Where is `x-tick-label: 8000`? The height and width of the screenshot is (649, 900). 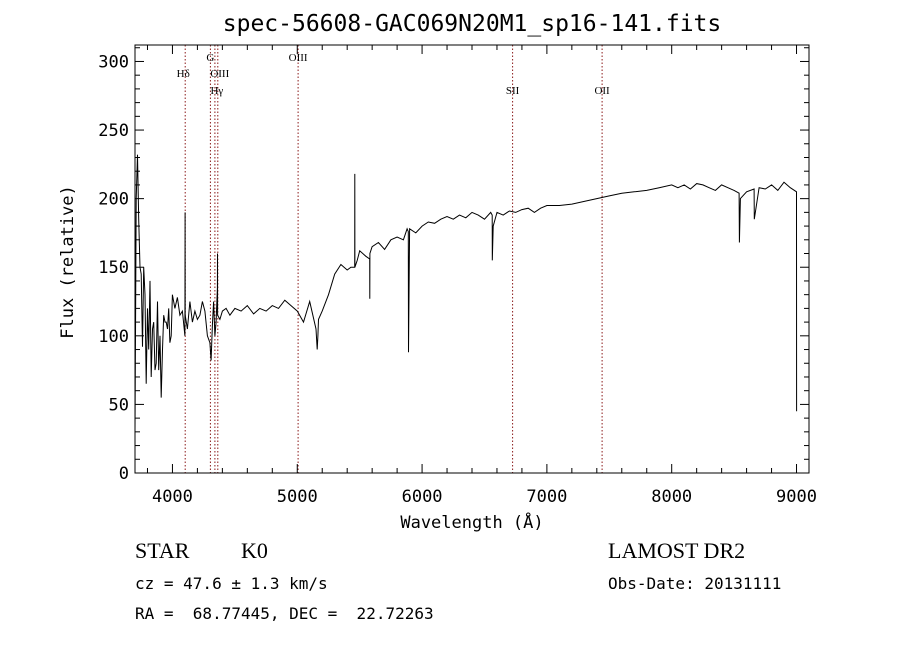 x-tick-label: 8000 is located at coordinates (671, 497).